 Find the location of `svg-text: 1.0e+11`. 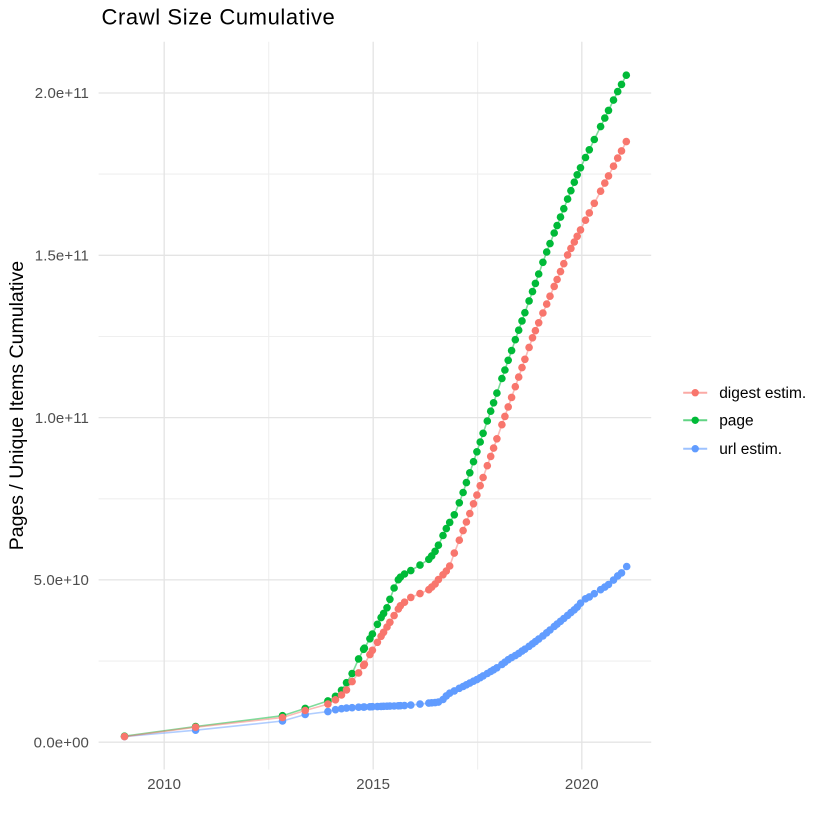

svg-text: 1.0e+11 is located at coordinates (62, 418).